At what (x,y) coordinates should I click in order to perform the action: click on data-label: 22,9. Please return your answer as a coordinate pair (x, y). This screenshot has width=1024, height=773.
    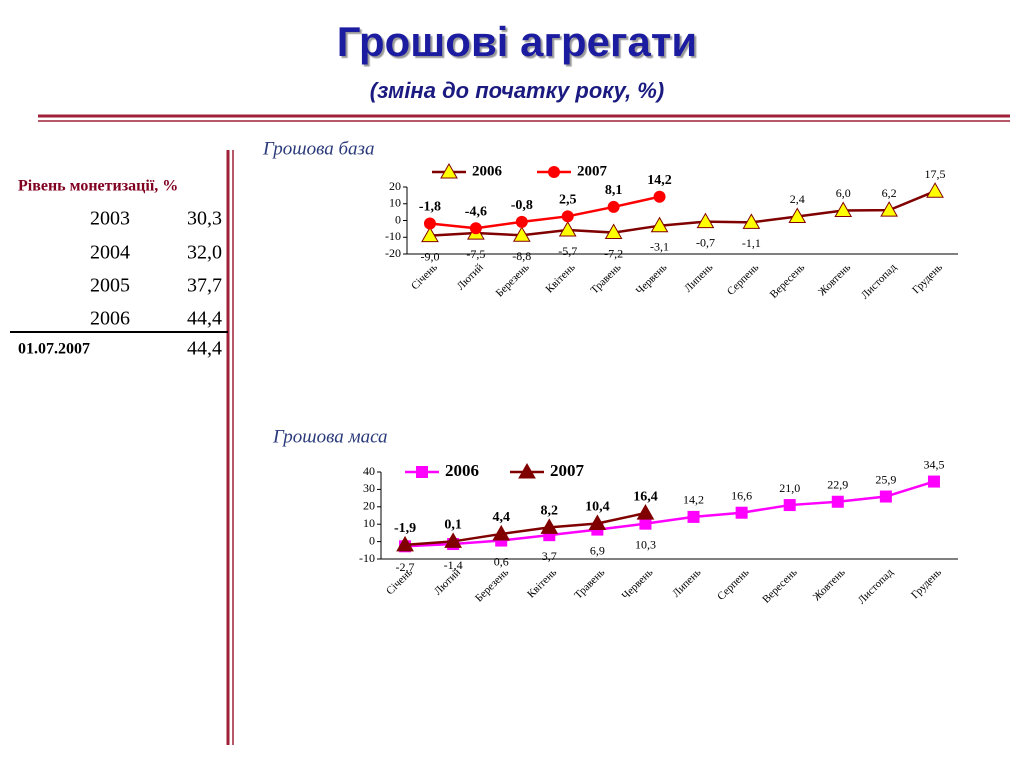
    Looking at the image, I should click on (837, 485).